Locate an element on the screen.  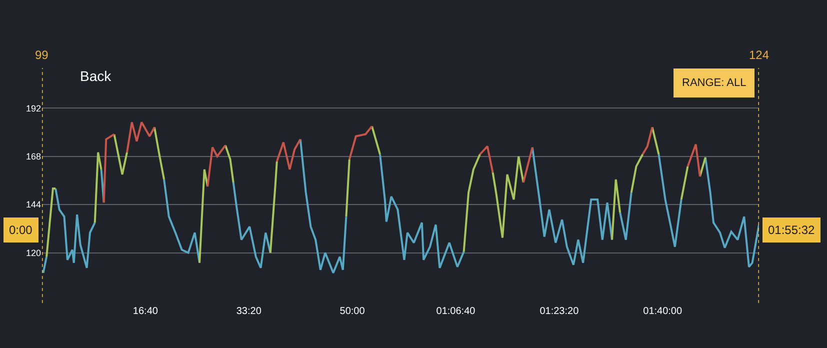
annotation: RANGE: ALL is located at coordinates (714, 83).